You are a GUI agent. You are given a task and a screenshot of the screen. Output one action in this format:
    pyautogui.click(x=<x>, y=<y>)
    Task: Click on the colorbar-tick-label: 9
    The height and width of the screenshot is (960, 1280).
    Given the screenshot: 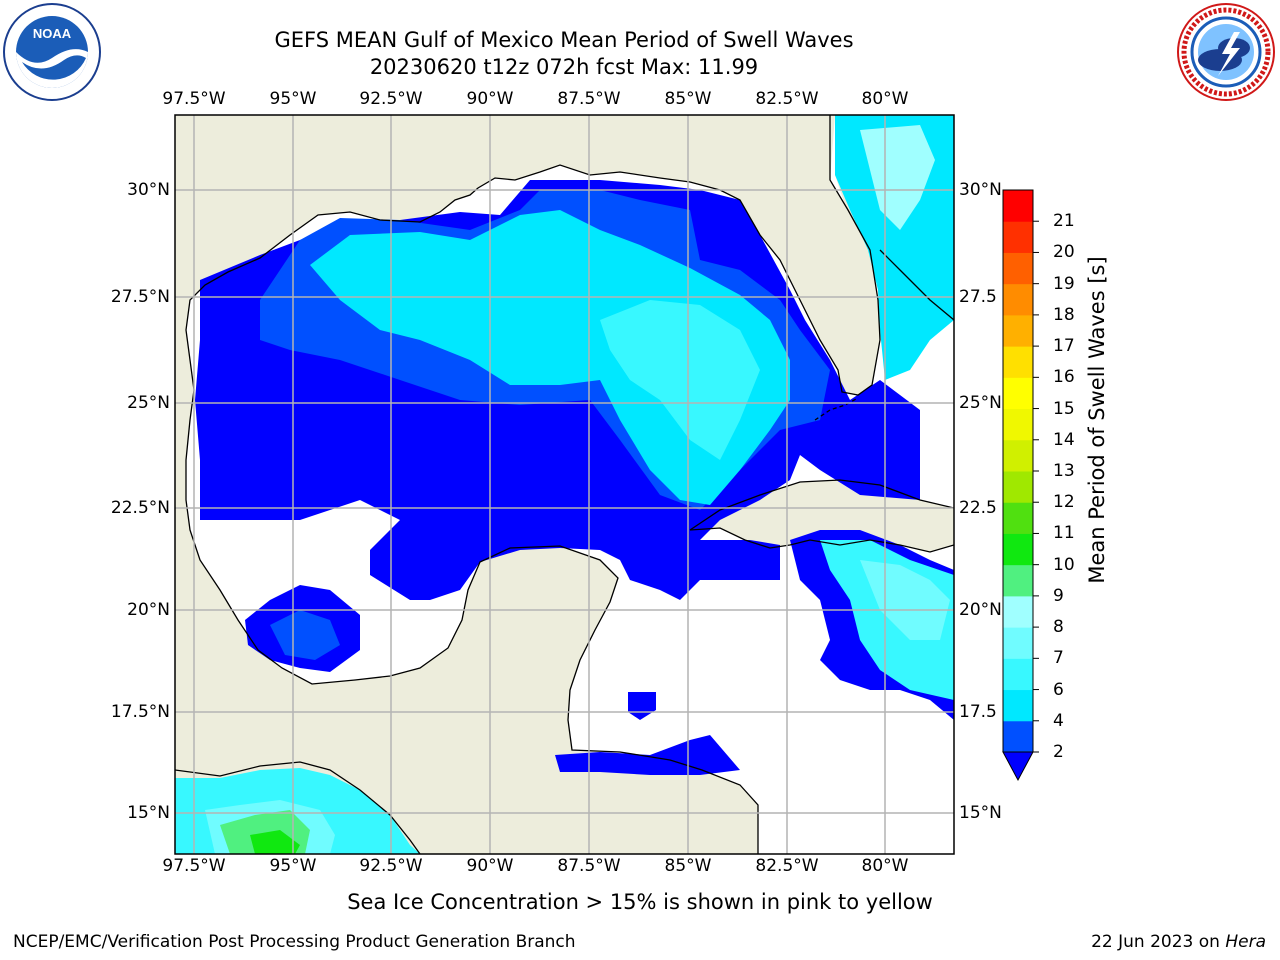 What is the action you would take?
    pyautogui.click(x=1058, y=595)
    